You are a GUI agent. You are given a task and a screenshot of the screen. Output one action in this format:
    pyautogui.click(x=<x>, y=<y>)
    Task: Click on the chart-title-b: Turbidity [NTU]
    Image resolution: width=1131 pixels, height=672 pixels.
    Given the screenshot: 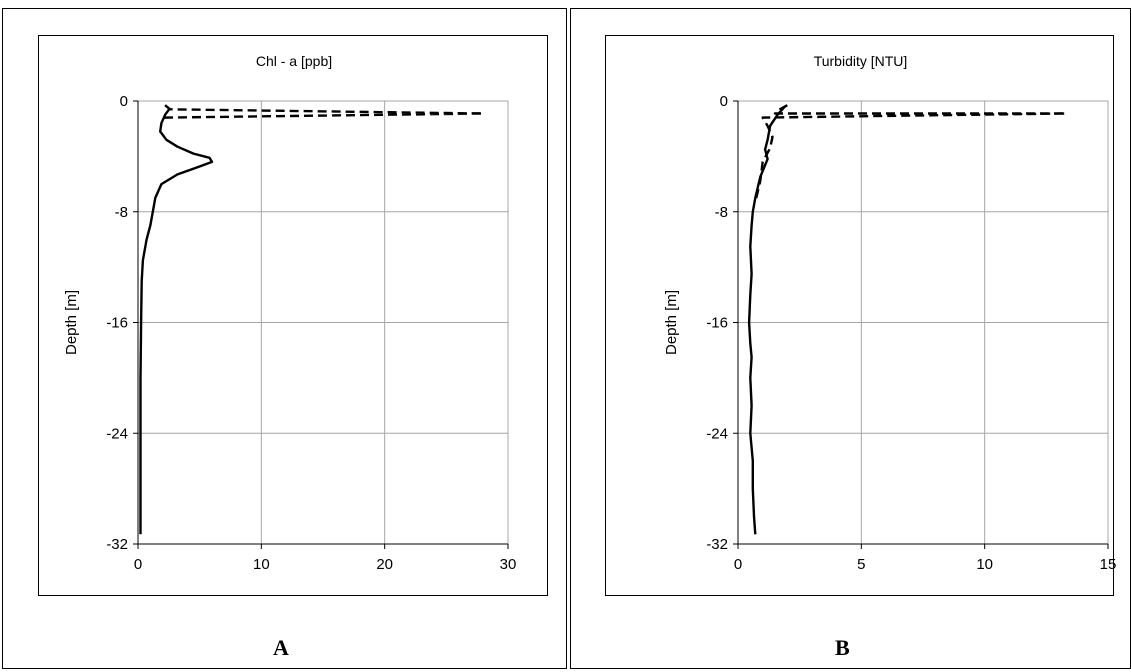 What is the action you would take?
    pyautogui.click(x=860, y=61)
    